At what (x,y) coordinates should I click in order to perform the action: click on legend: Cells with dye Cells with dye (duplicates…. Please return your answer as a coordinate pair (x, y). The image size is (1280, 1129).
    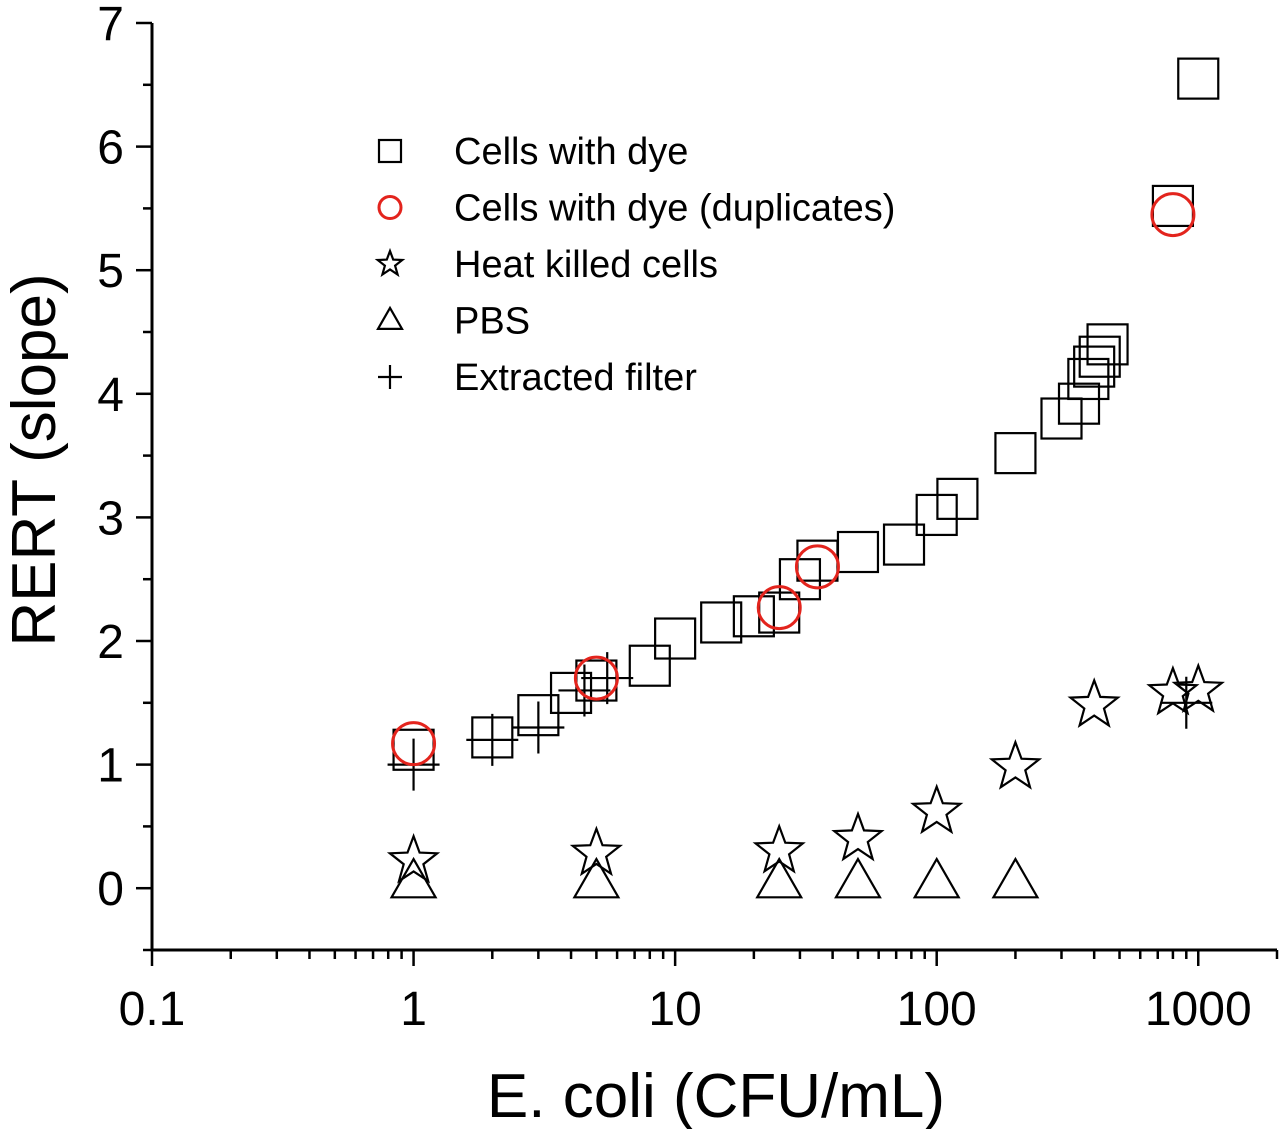
    Looking at the image, I should click on (634, 265).